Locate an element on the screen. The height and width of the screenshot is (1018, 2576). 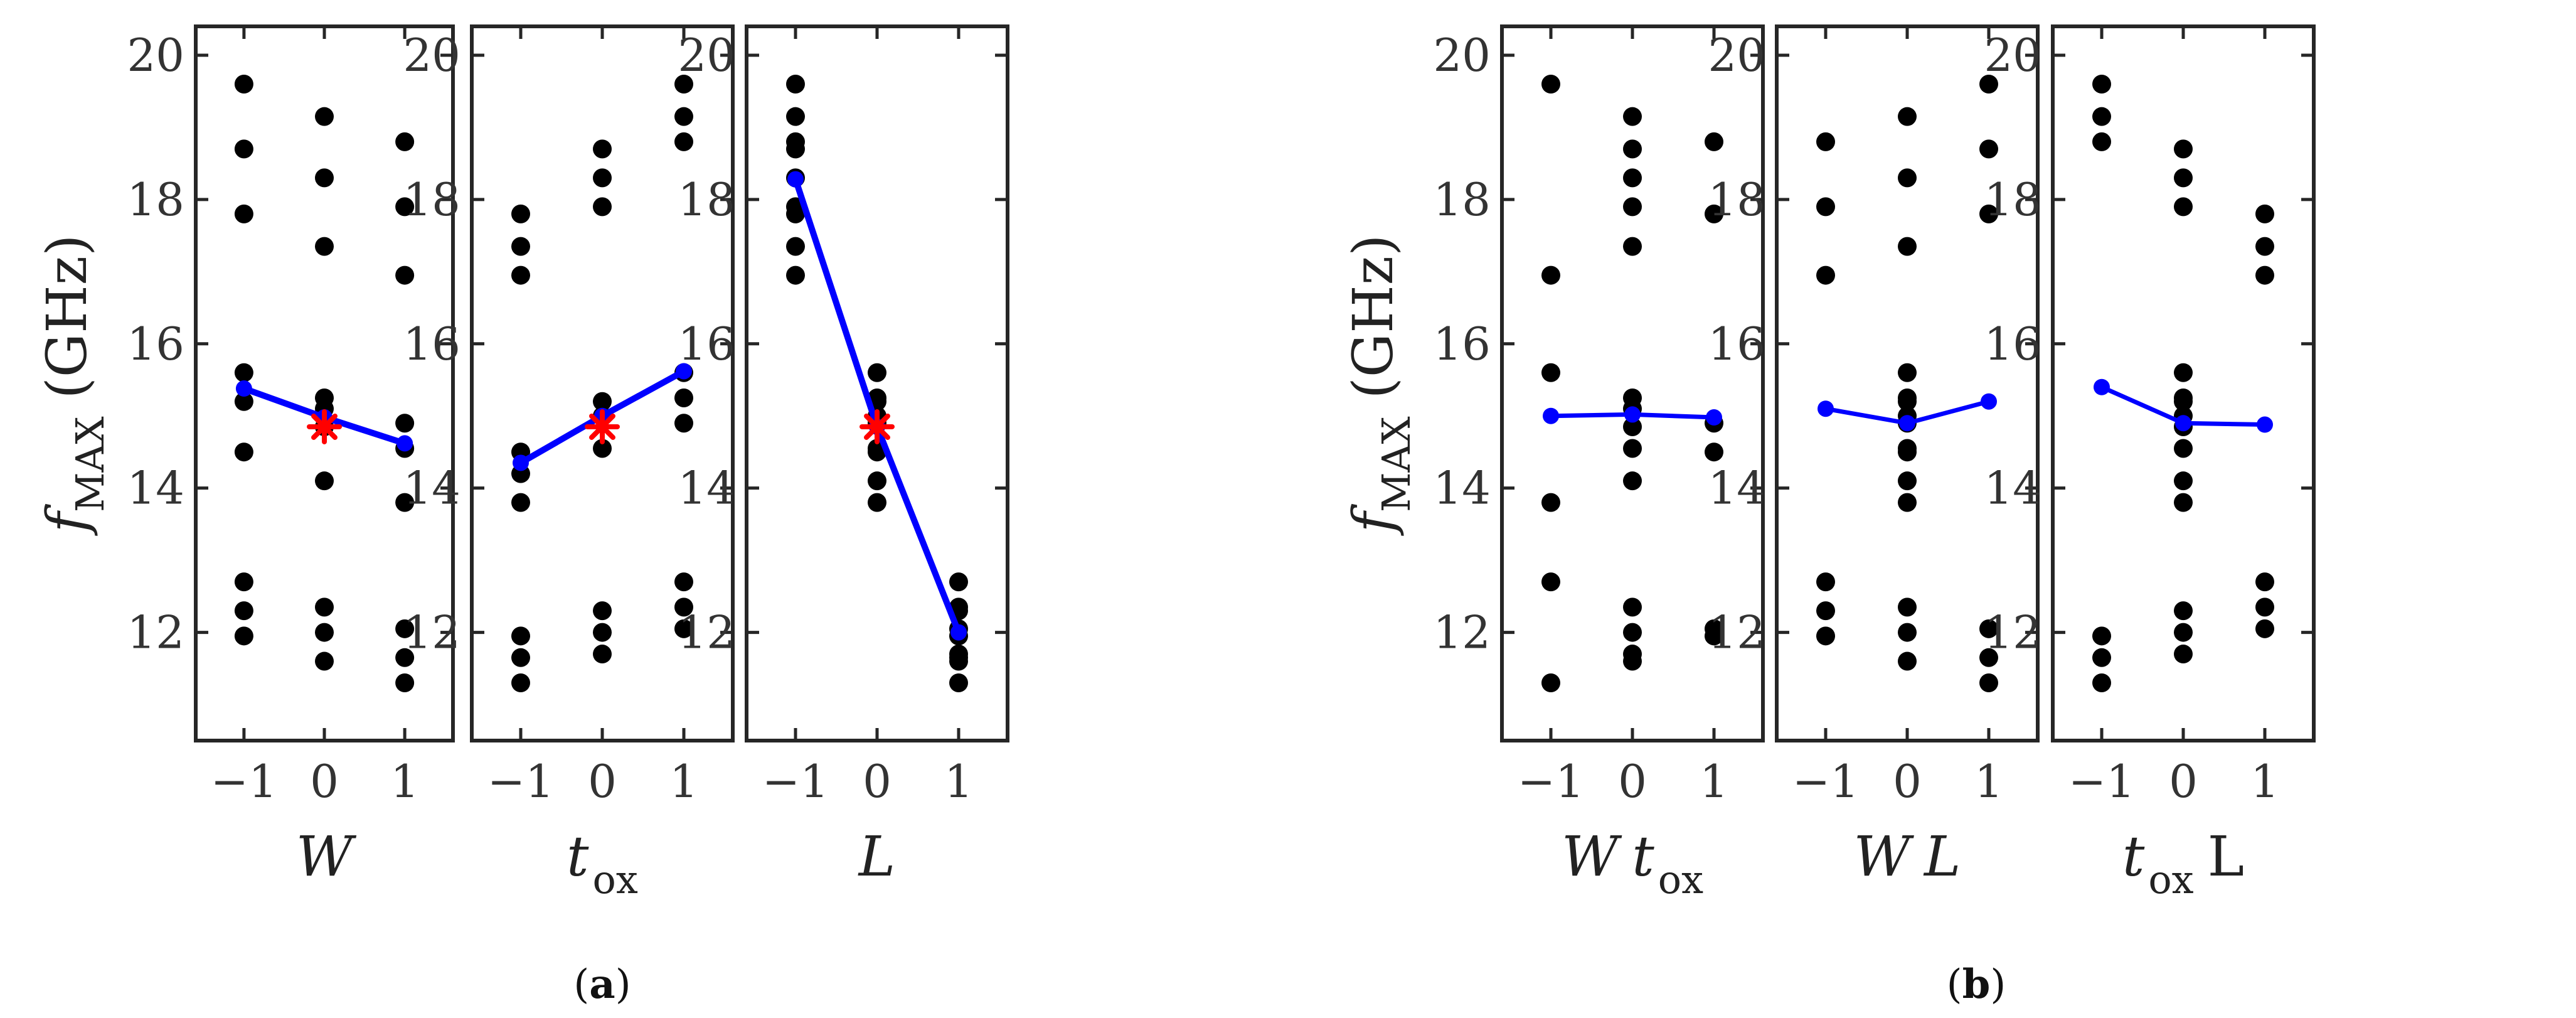
y-axis-label: fMAX (GHz) is located at coordinates (1380, 385).